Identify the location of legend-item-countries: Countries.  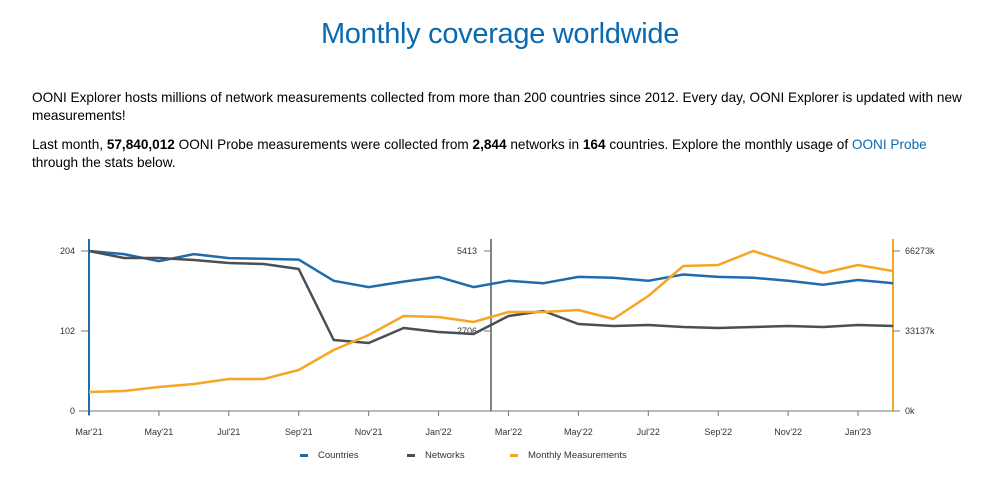
(329, 455).